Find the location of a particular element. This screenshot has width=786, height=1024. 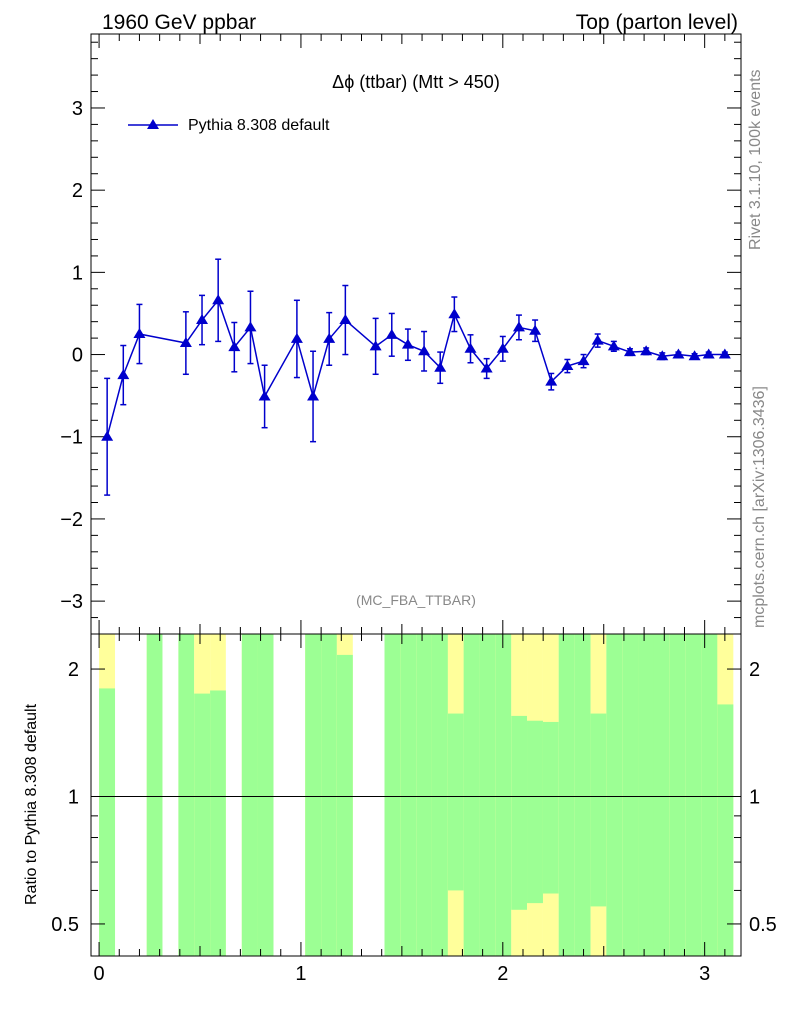

legend-label: Pythia 8.308 default is located at coordinates (259, 125).